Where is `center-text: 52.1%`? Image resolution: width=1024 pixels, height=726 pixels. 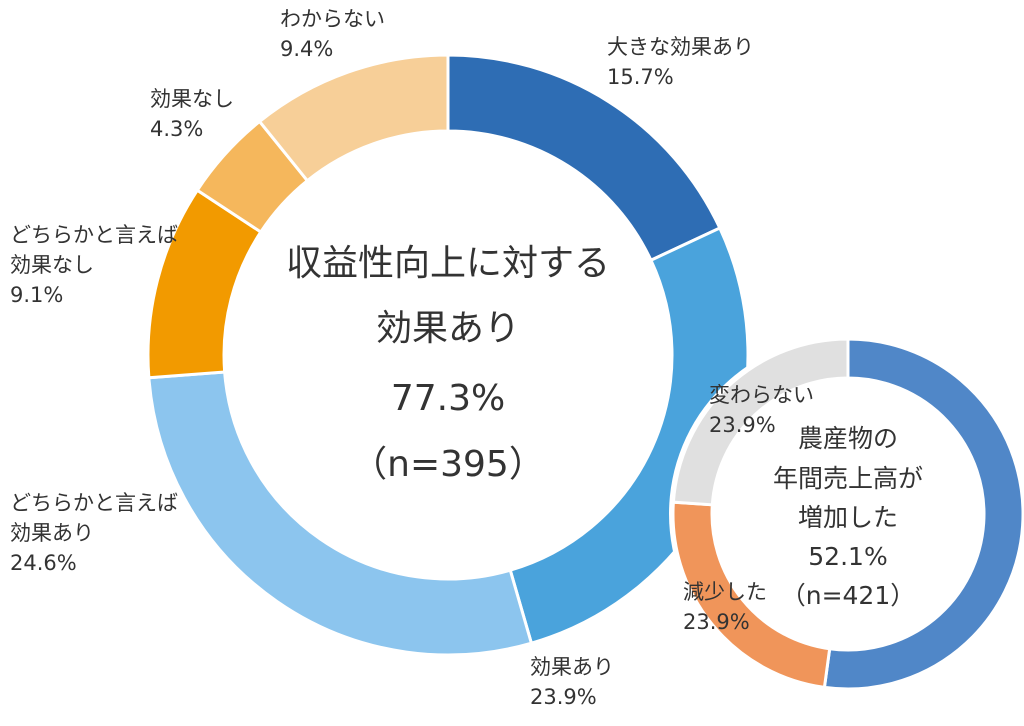 center-text: 52.1% is located at coordinates (847, 556).